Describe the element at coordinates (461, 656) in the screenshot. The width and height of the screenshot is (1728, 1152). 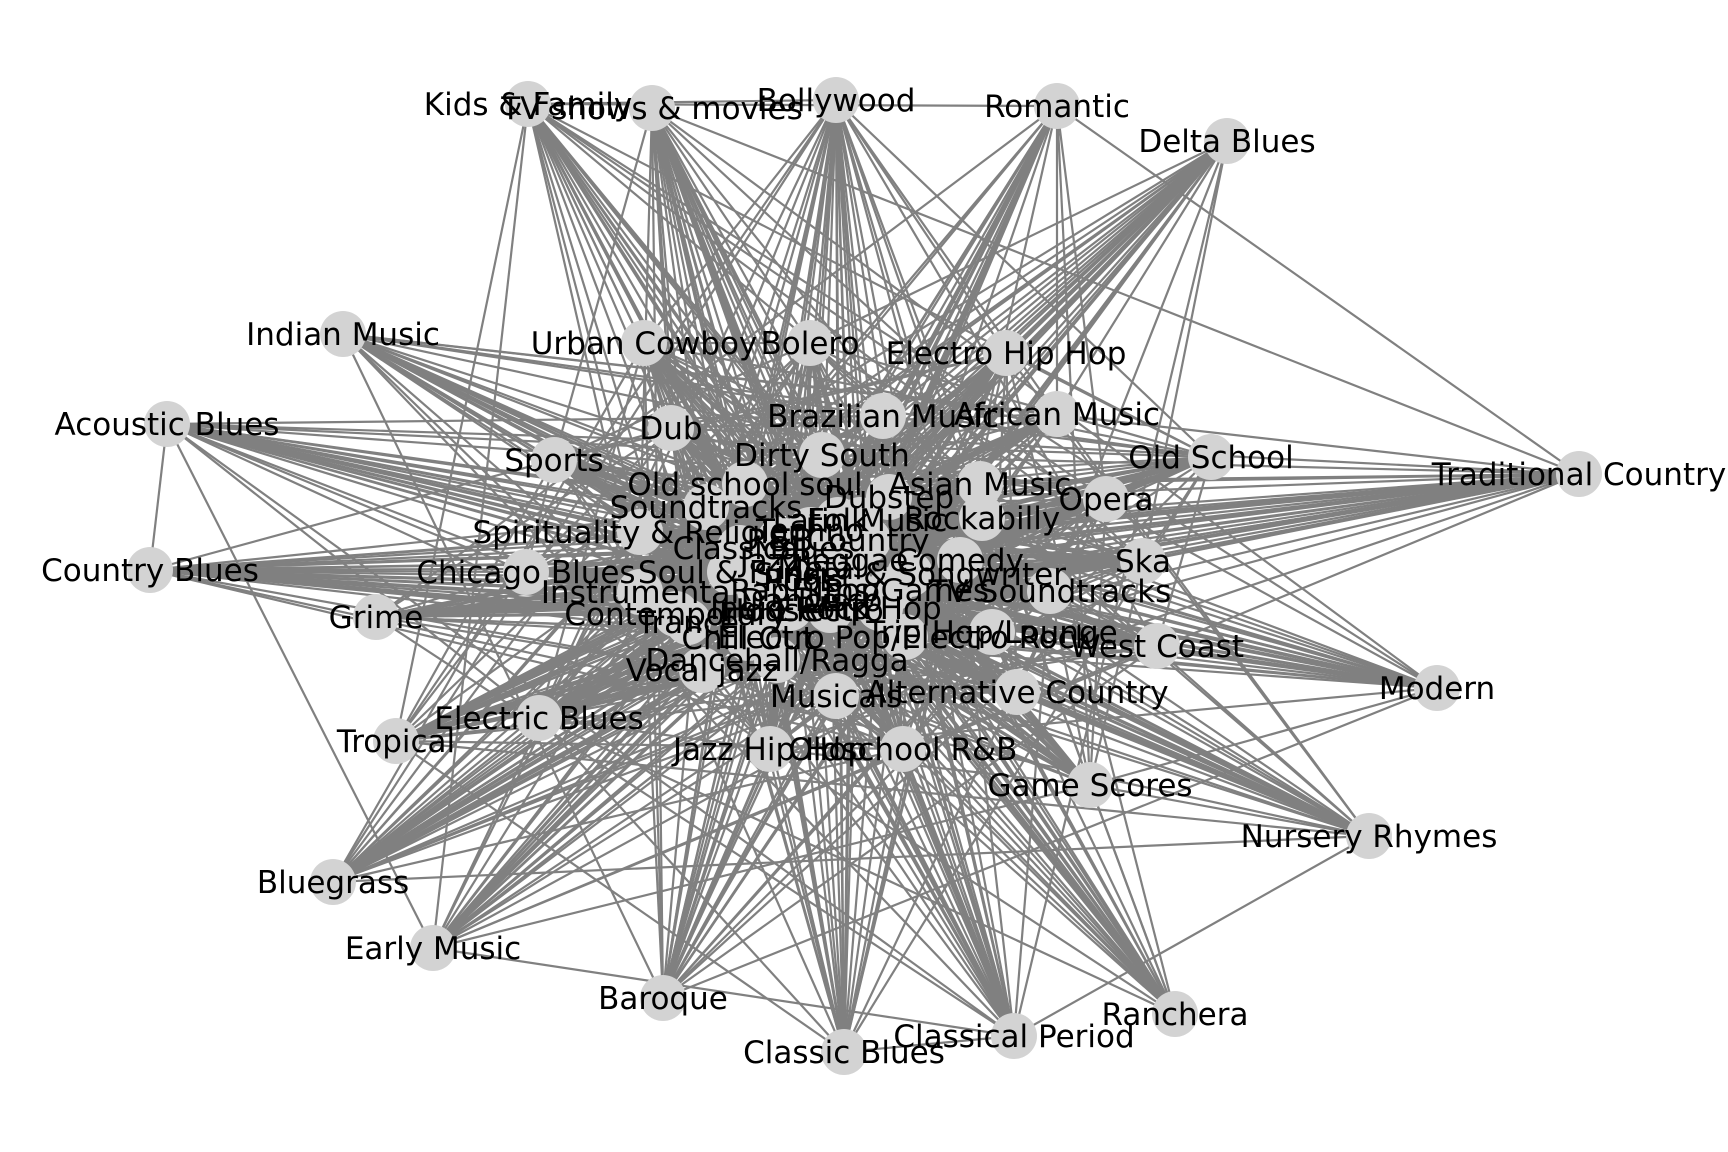
I see `edge-tropical--chicago-blues` at that location.